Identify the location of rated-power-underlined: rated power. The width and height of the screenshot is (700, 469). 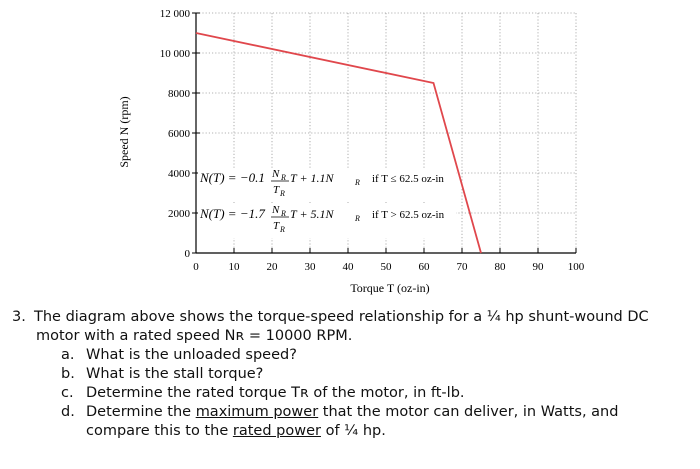
(276, 431).